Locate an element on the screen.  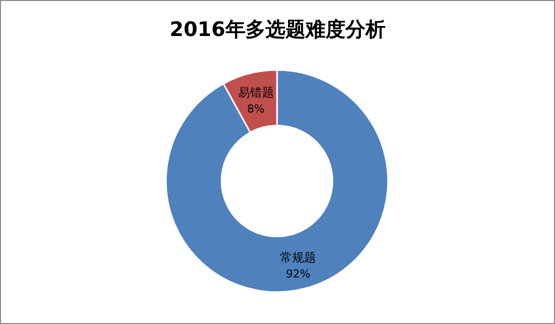
chart-title: 2016年多选题难度分析 is located at coordinates (278, 29).